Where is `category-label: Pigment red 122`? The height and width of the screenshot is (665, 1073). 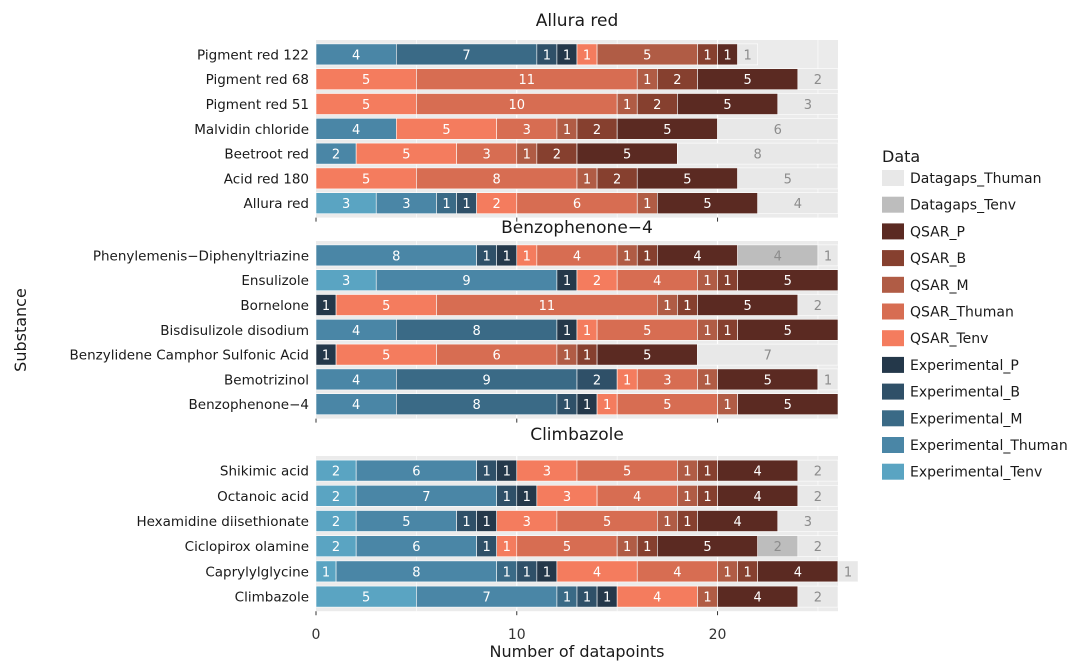
category-label: Pigment red 122 is located at coordinates (253, 55).